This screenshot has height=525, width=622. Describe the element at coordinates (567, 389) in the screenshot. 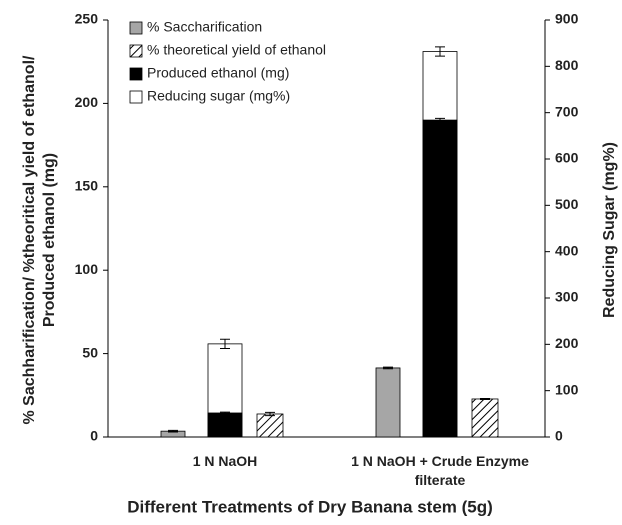

I see `y2-tick-label: 100` at that location.